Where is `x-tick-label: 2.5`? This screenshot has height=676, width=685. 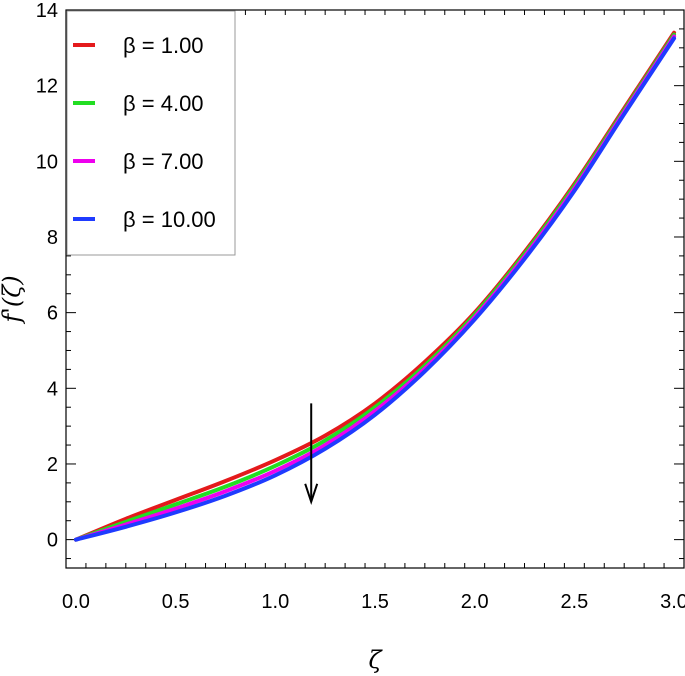
x-tick-label: 2.5 is located at coordinates (574, 602).